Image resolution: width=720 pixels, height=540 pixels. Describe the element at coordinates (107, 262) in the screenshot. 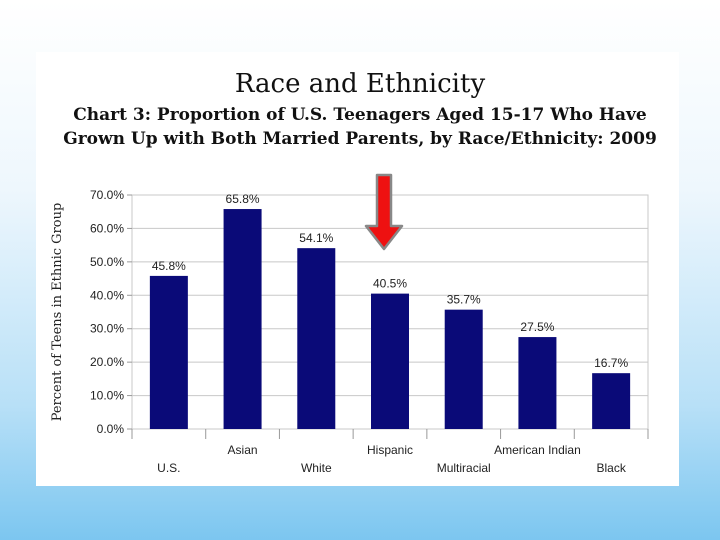

I see `y-tick-label: 50.0%` at that location.